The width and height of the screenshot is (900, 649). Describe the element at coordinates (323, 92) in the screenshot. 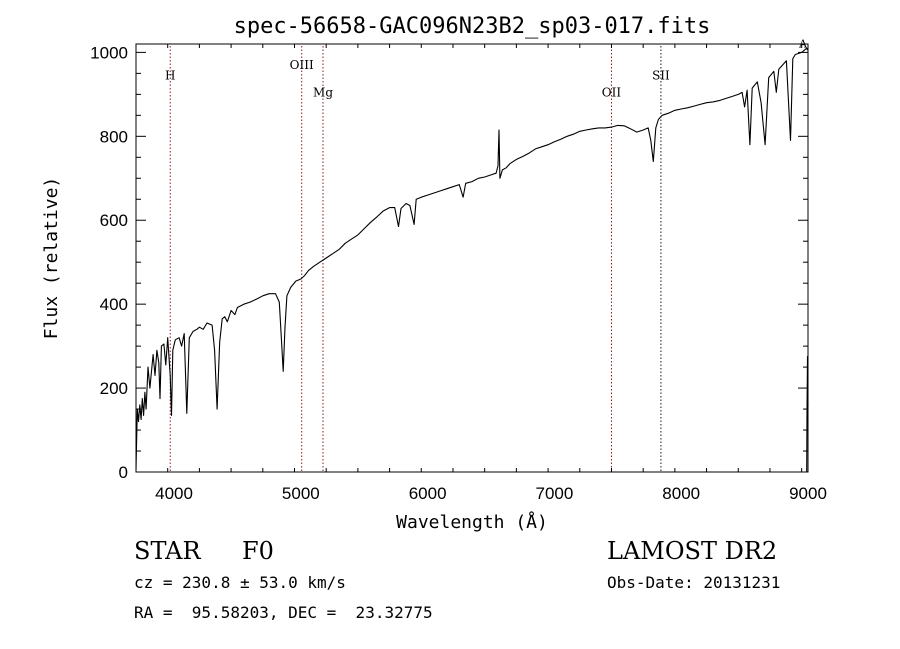

I see `marker-label: Mg` at that location.